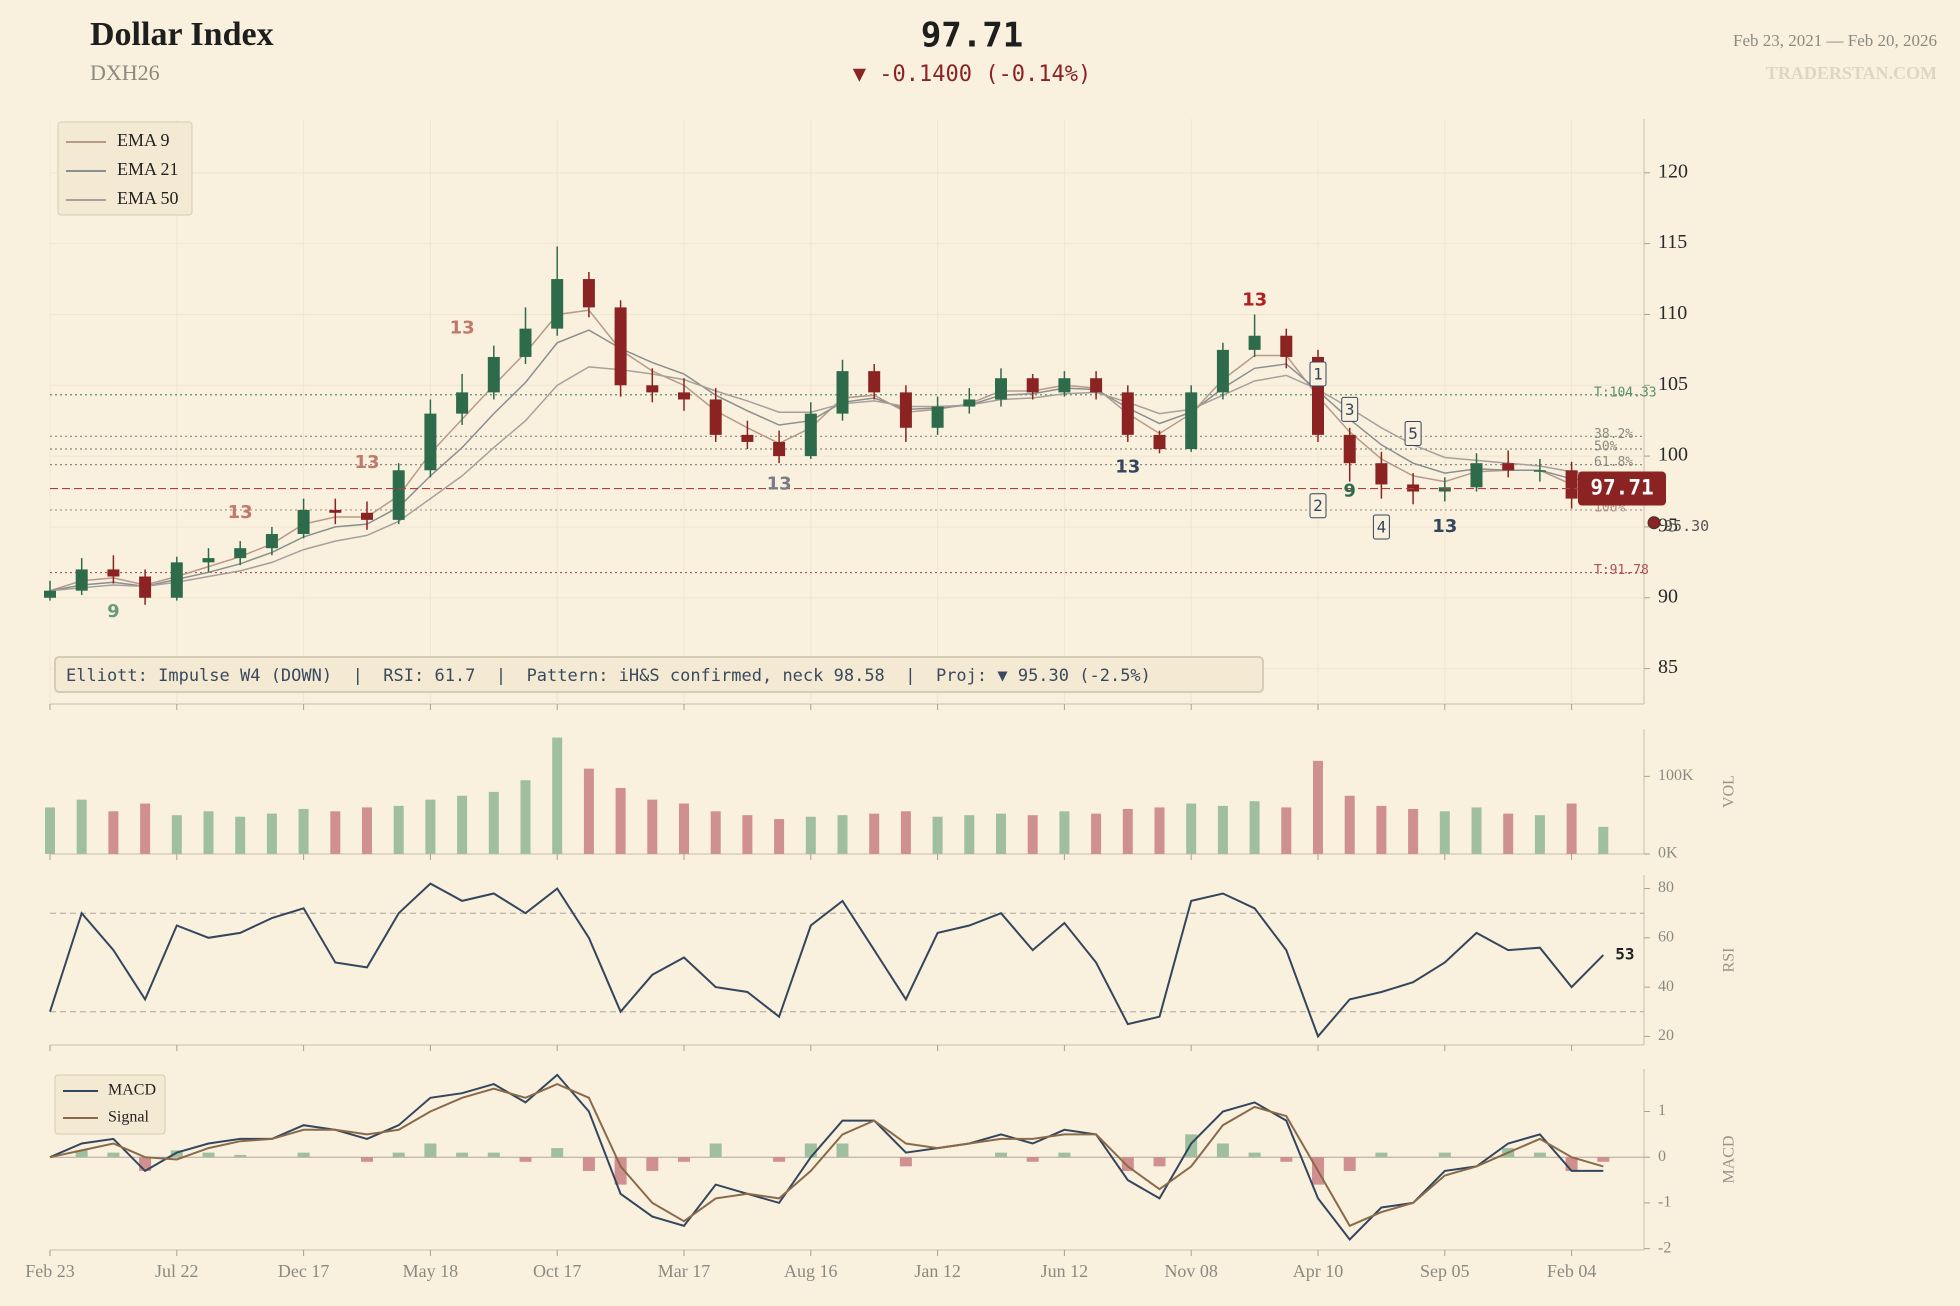 The image size is (1960, 1306). I want to click on legend-label: EMA 9, so click(143, 140).